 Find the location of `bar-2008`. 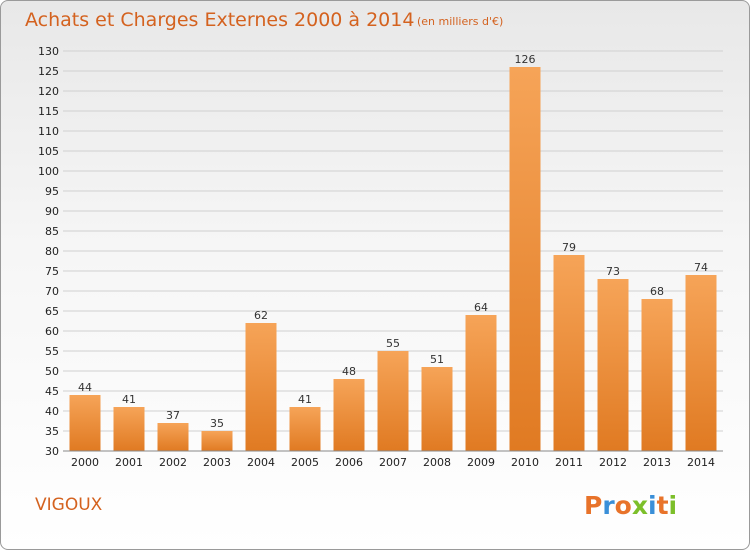

bar-2008 is located at coordinates (437, 409).